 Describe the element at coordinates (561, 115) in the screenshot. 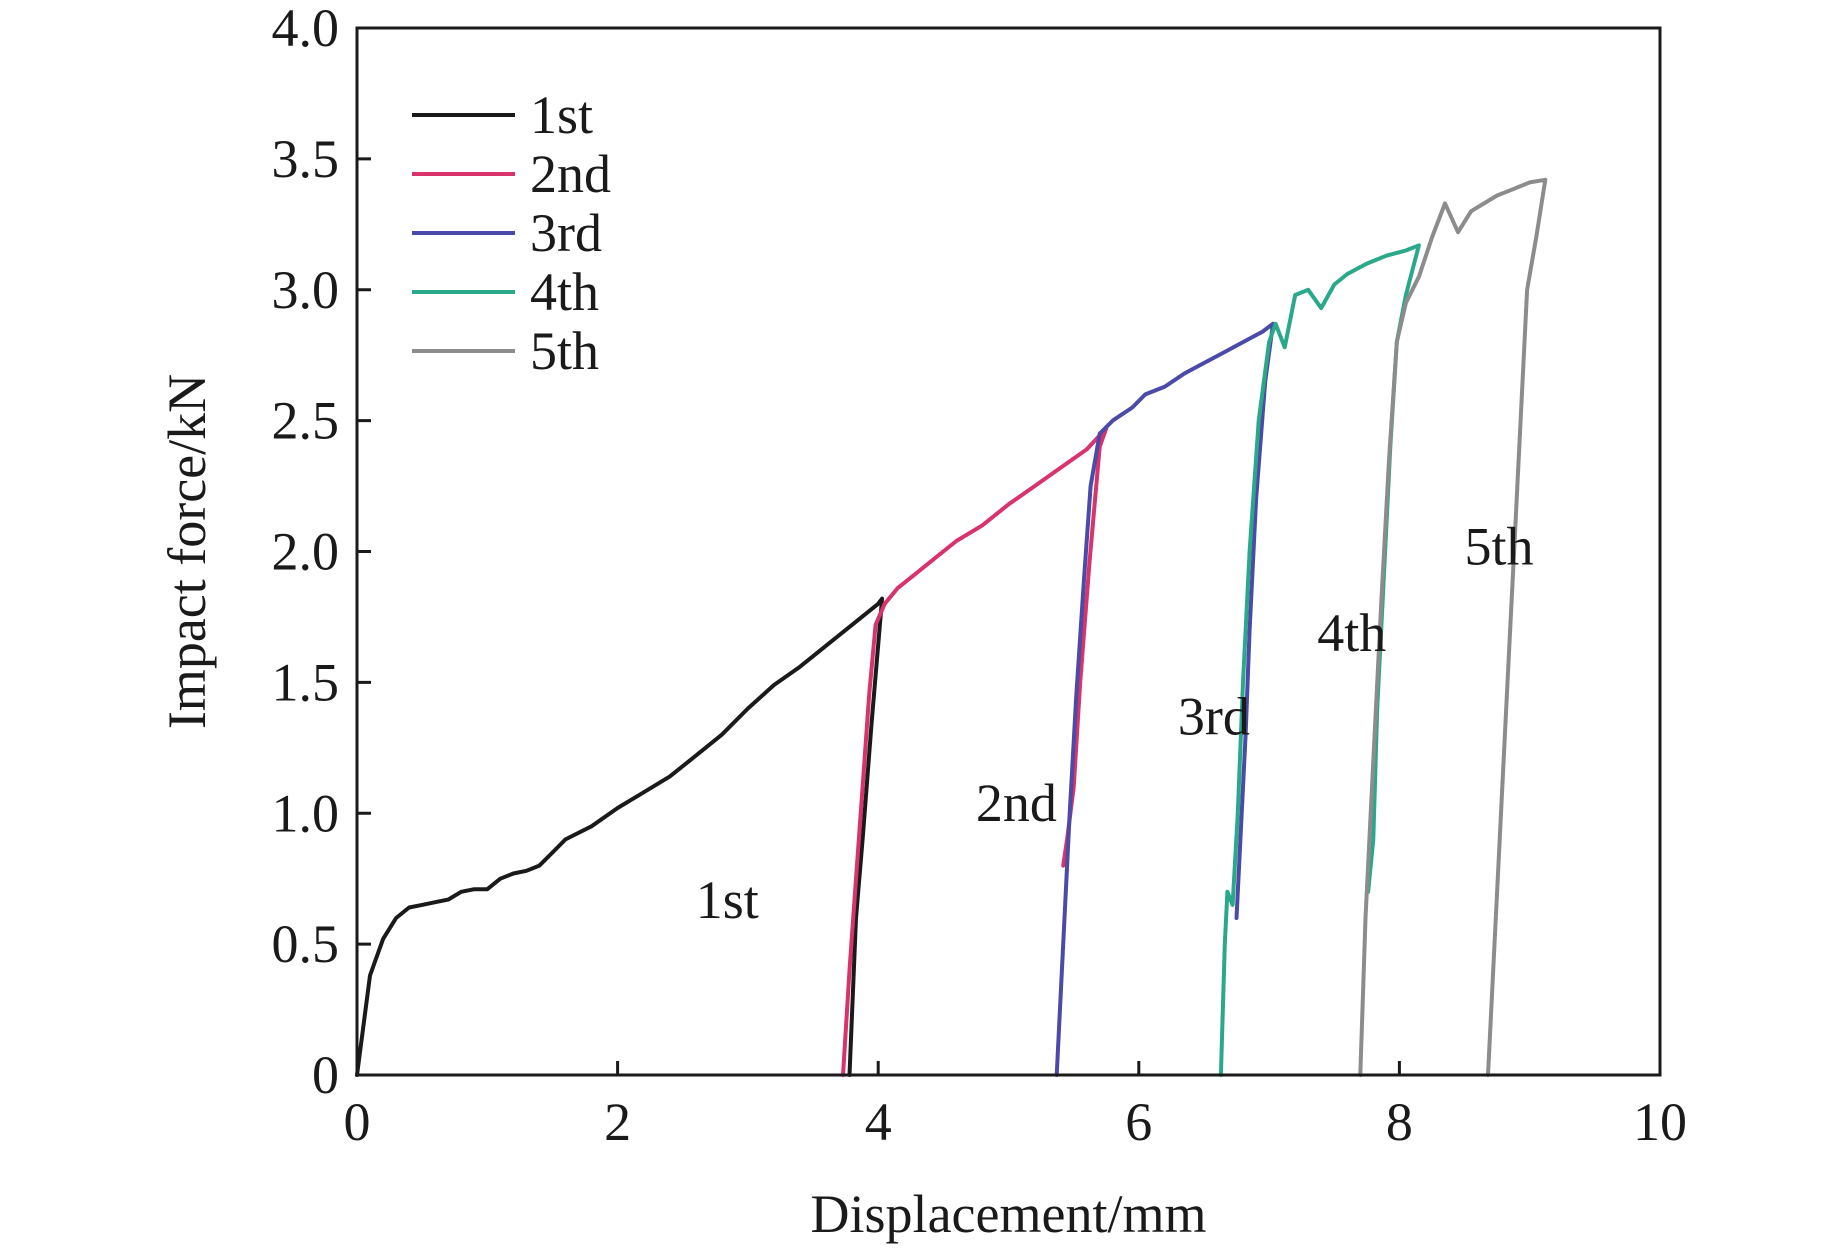

I see `legend-label-1st: 1st` at that location.